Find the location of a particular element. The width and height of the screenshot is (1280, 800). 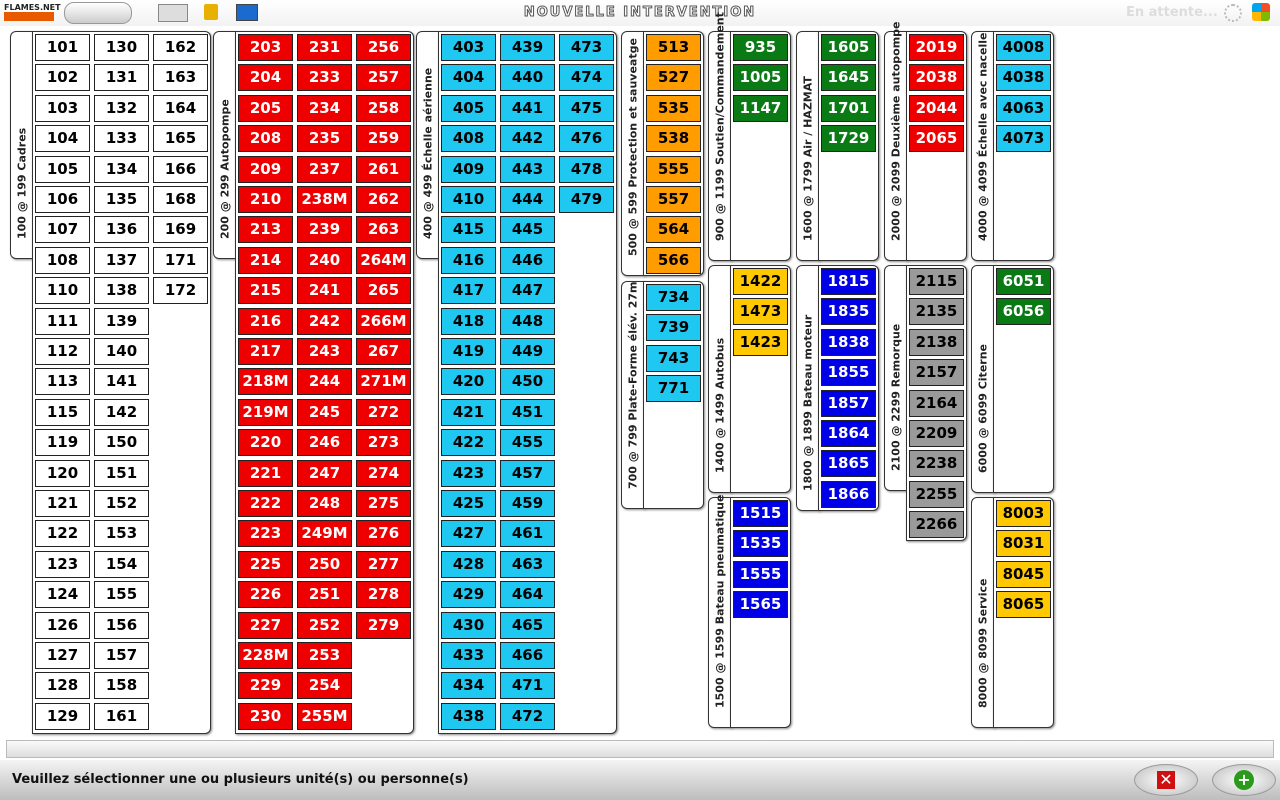

unit-button: 136 is located at coordinates (121, 230).